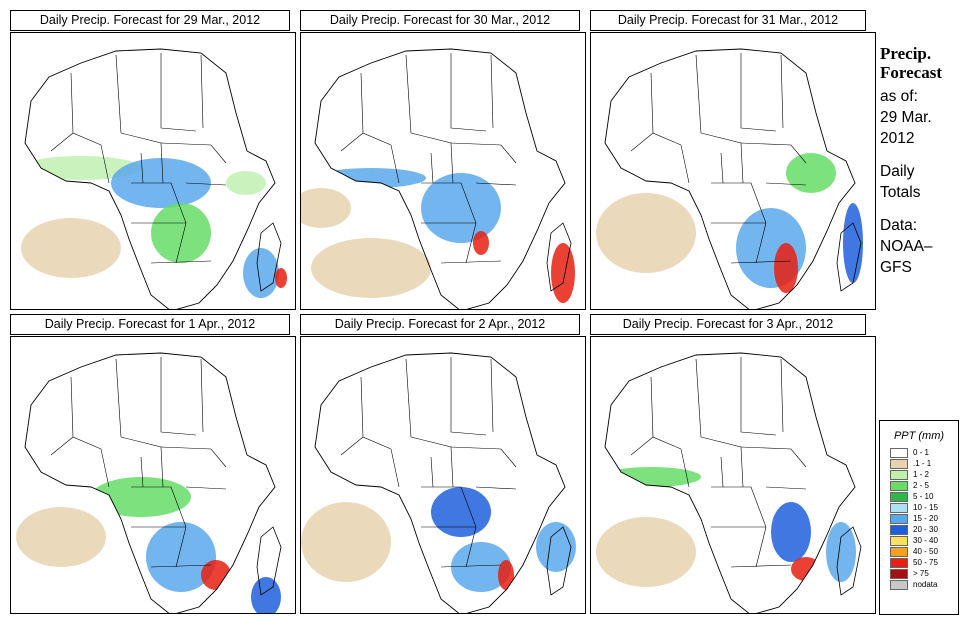 This screenshot has width=965, height=628. I want to click on legend-item: nodata, so click(919, 585).